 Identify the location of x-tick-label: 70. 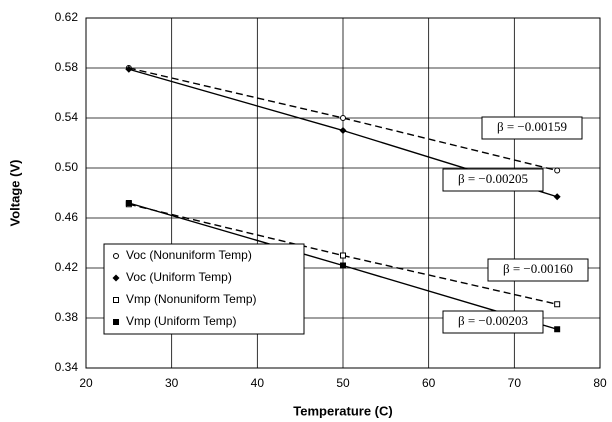
(515, 383).